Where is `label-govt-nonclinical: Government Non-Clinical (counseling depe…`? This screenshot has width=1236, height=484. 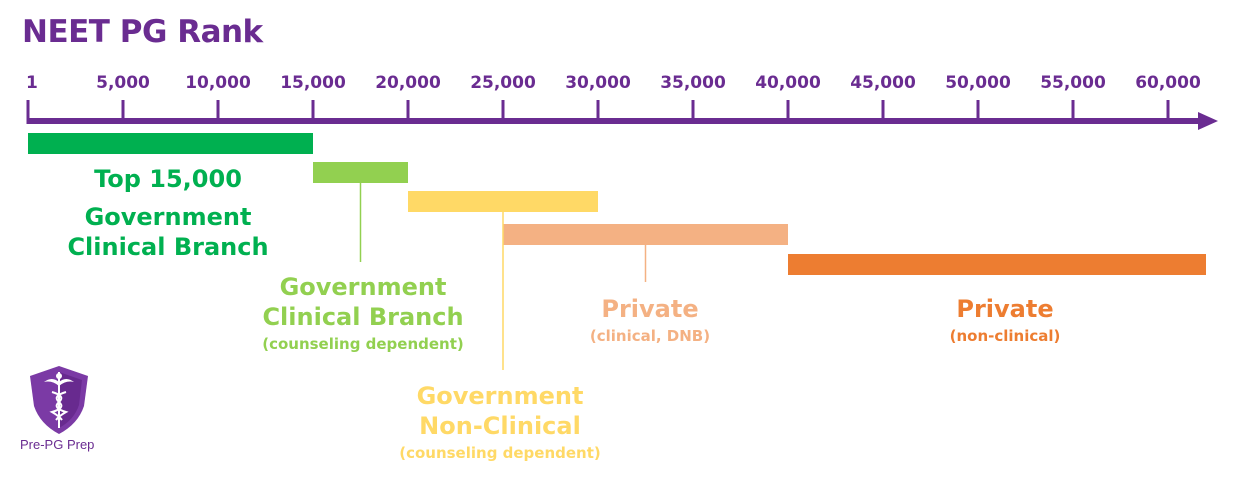
label-govt-nonclinical: Government Non-Clinical (counseling depe… is located at coordinates (500, 422).